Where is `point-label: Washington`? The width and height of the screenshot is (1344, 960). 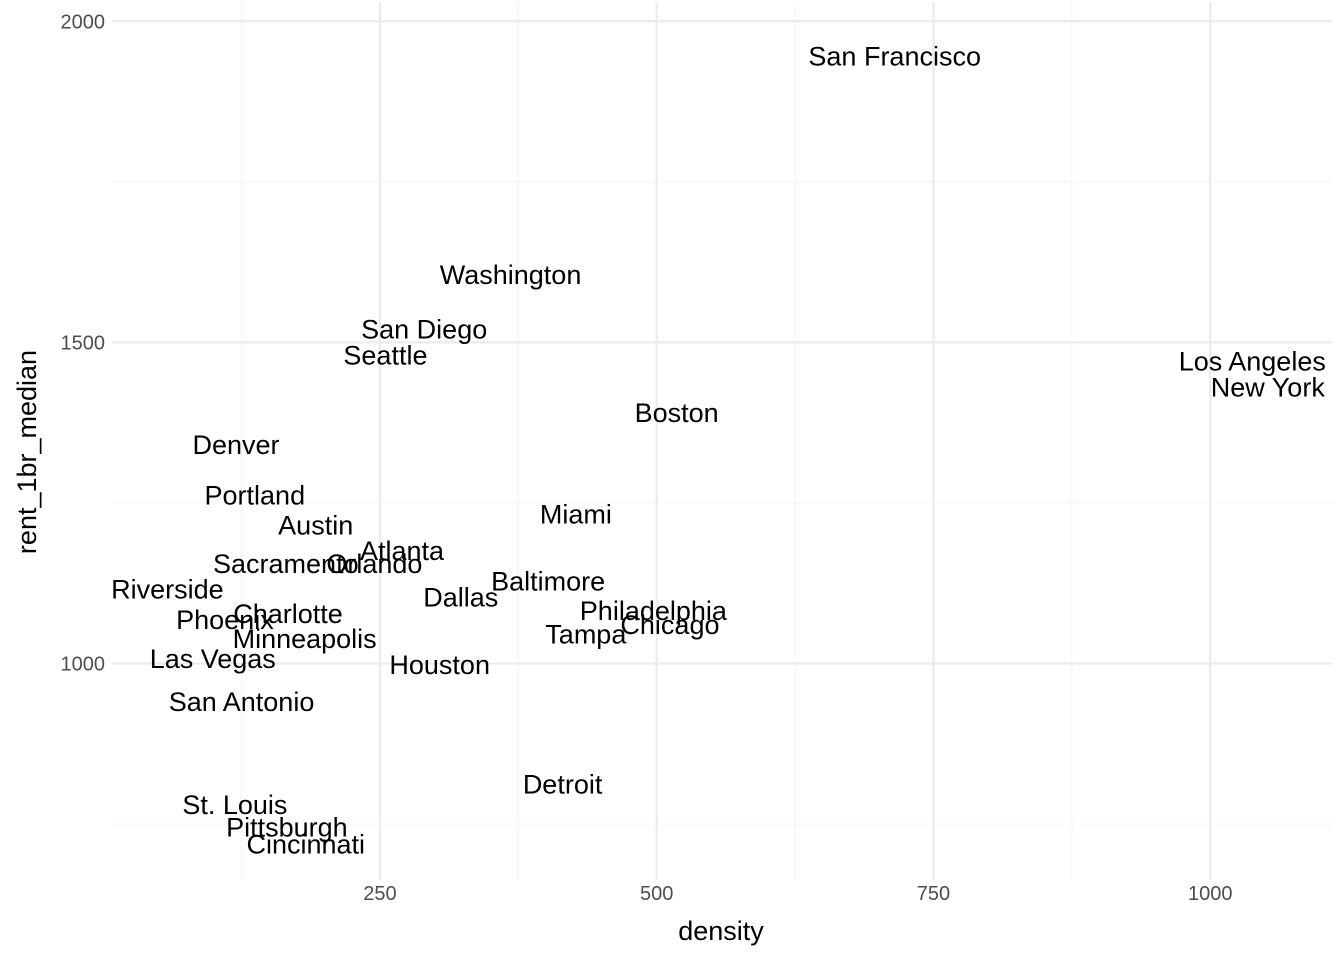
point-label: Washington is located at coordinates (511, 275).